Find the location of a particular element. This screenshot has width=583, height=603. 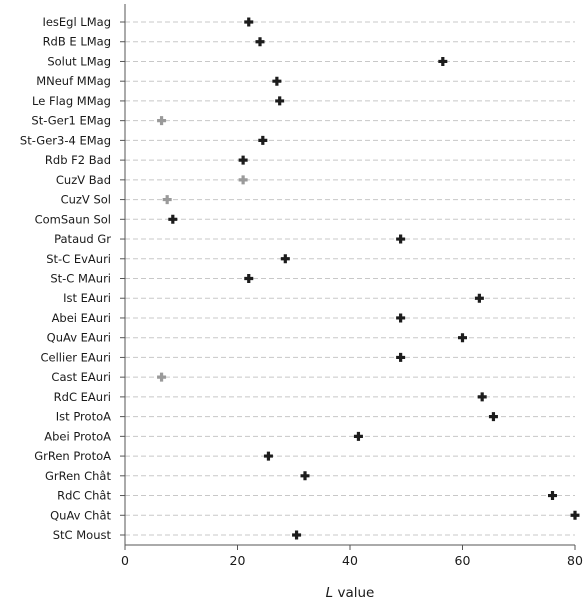

x-tick-label: 0 is located at coordinates (125, 560).